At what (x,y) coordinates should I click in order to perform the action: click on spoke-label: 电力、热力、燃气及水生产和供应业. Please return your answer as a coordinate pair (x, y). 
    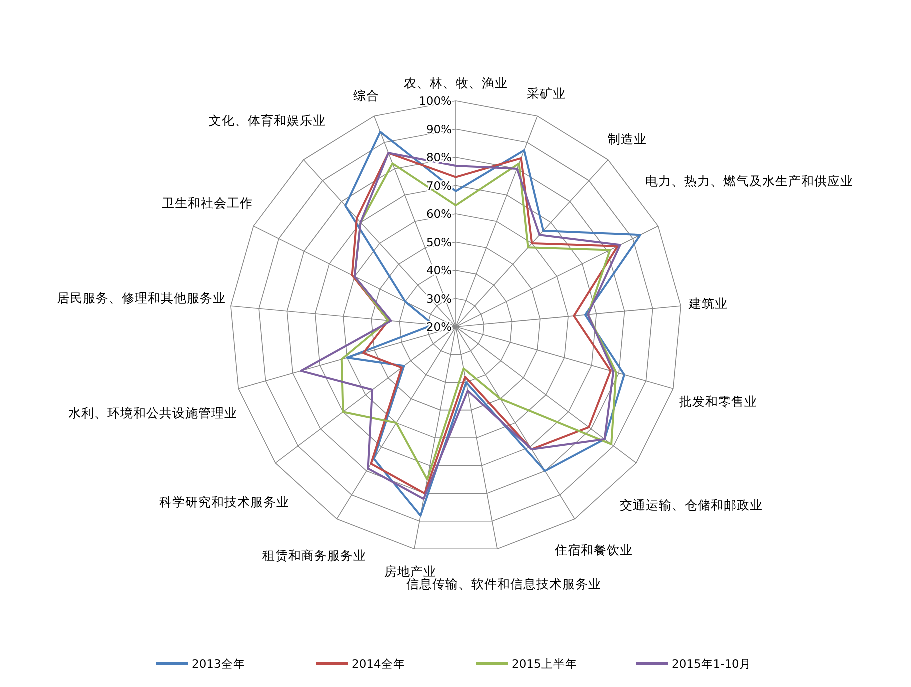
    Looking at the image, I should click on (750, 180).